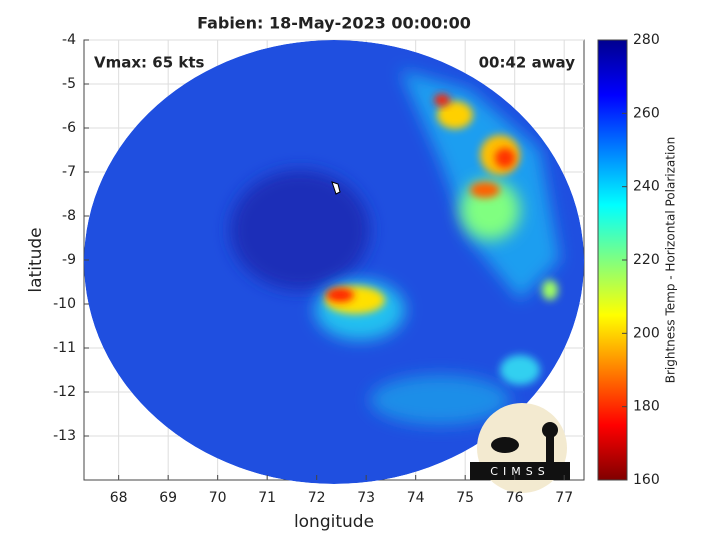 The image size is (720, 544). I want to click on y-tick-label: -12, so click(64, 392).